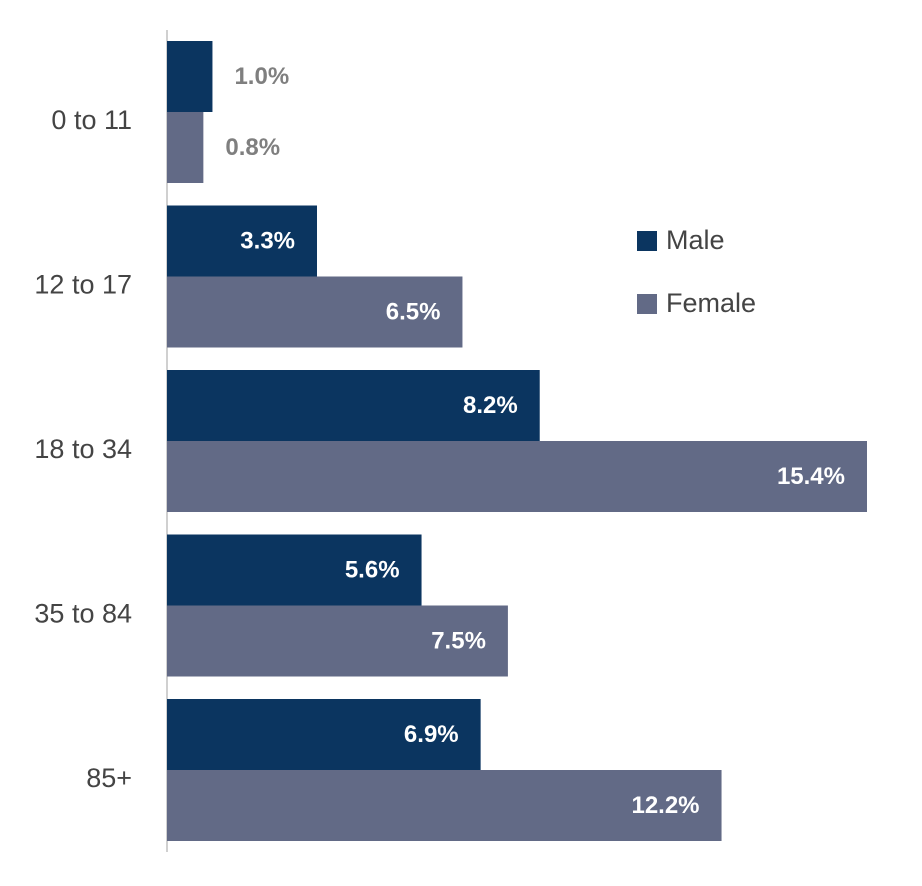 This screenshot has width=922, height=886. Describe the element at coordinates (372, 569) in the screenshot. I see `data-label-male-35-to-84: 5.6%` at that location.